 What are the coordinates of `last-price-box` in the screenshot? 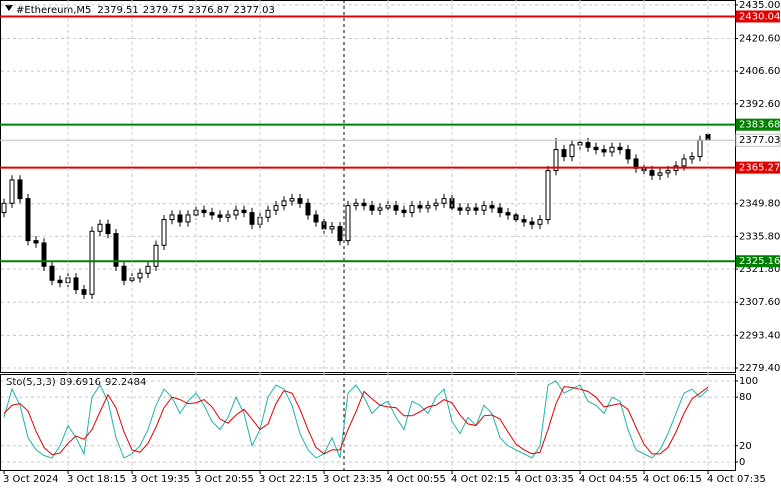 It's located at (758, 140).